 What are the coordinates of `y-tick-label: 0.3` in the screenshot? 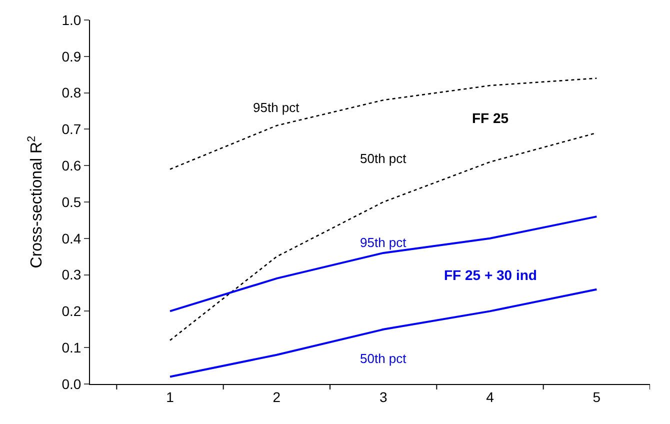 It's located at (72, 274).